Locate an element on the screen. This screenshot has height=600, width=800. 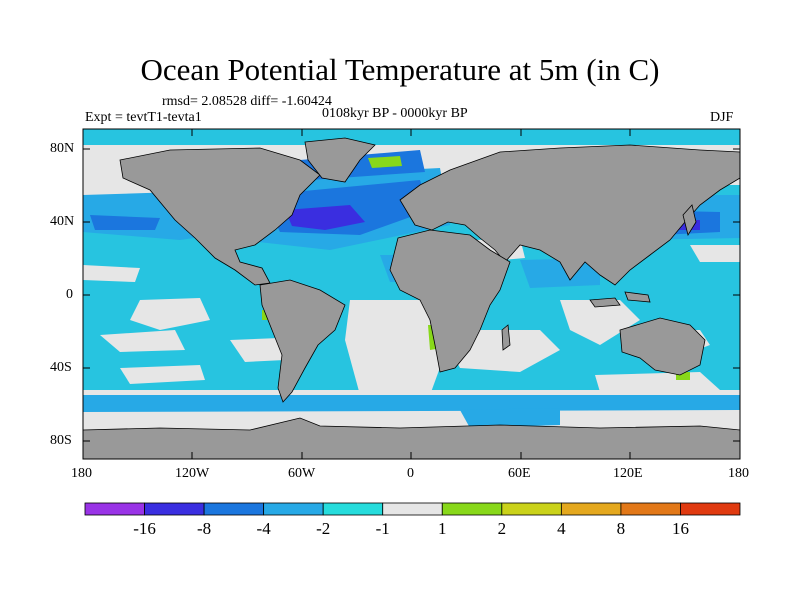
lon-label-60w: 60W is located at coordinates (302, 473).